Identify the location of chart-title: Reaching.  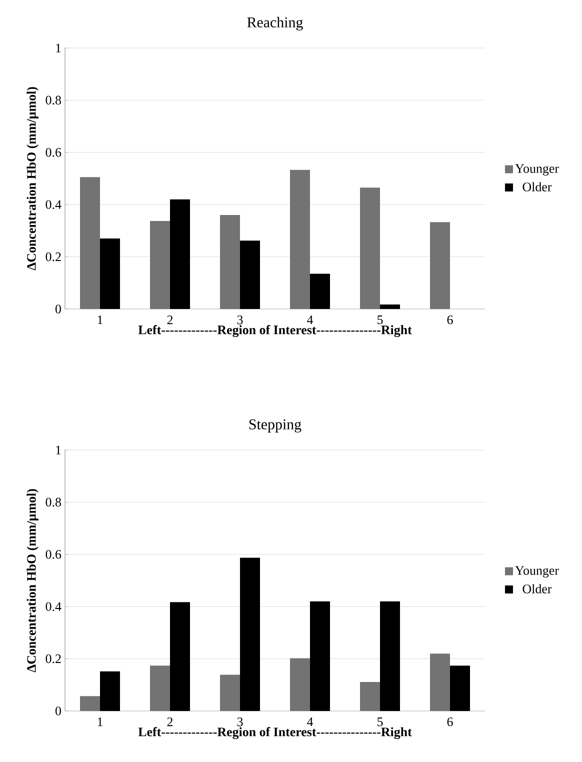
(275, 23).